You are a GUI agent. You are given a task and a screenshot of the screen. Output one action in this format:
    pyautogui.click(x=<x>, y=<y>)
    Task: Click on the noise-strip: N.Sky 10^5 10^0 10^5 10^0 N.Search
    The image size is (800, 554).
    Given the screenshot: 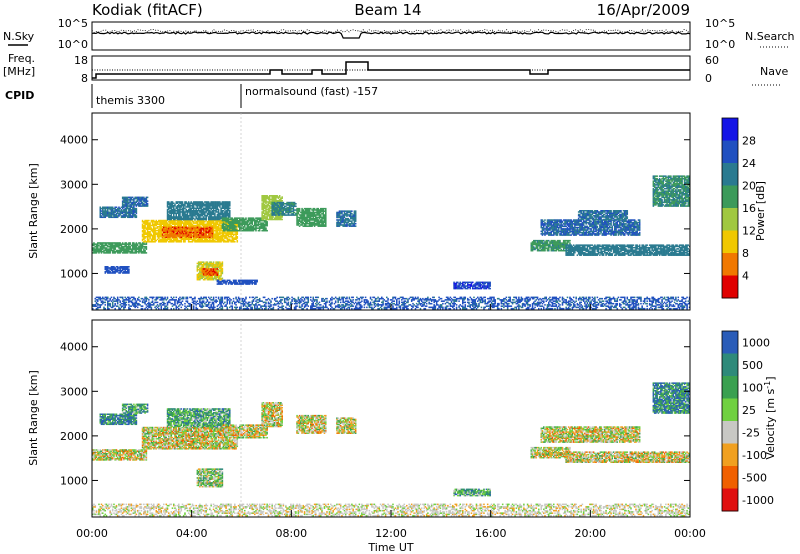 What is the action you would take?
    pyautogui.click(x=399, y=34)
    